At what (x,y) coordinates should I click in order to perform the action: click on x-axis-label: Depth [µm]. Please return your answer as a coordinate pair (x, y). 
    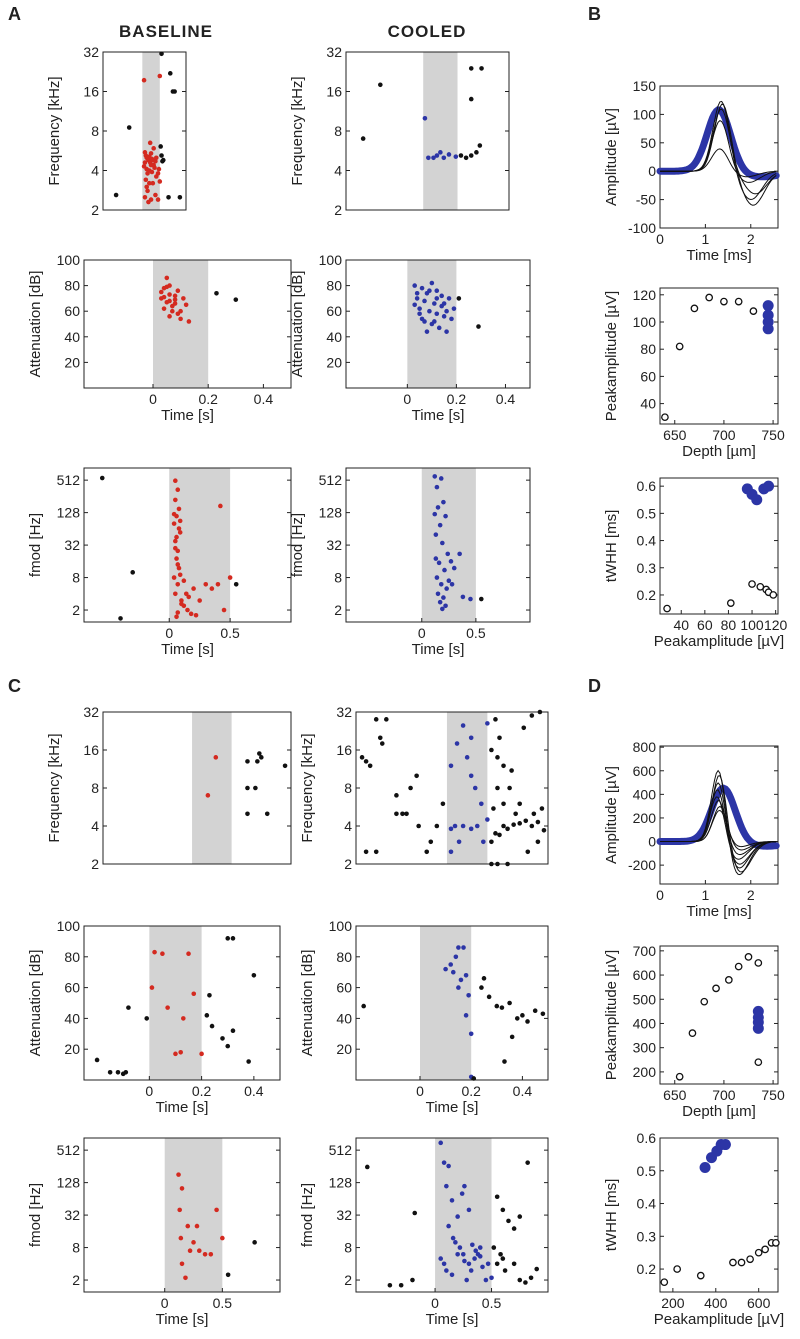
    Looking at the image, I should click on (719, 1111).